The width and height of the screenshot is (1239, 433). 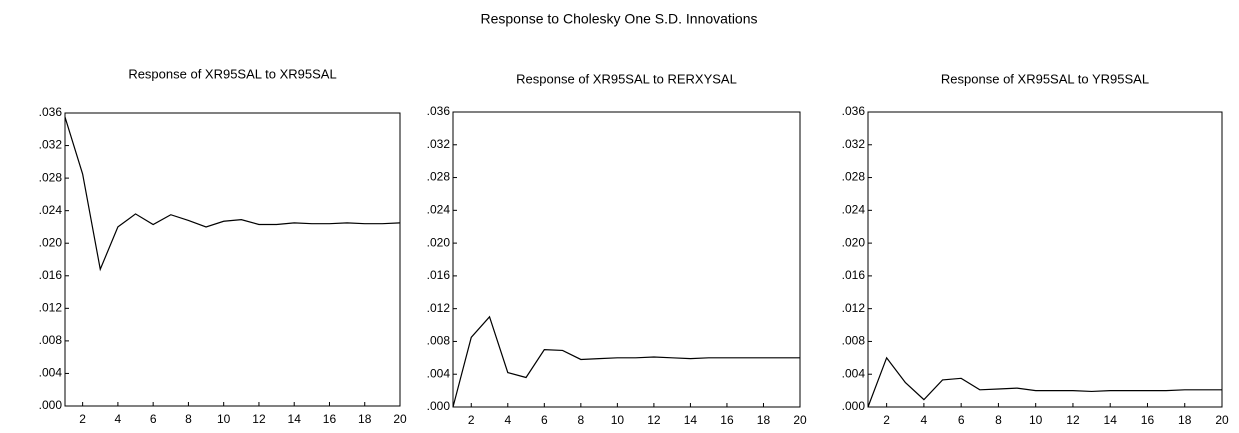 What do you see at coordinates (1045, 78) in the screenshot?
I see `panel-title: Response of XR95SAL to YR95SAL` at bounding box center [1045, 78].